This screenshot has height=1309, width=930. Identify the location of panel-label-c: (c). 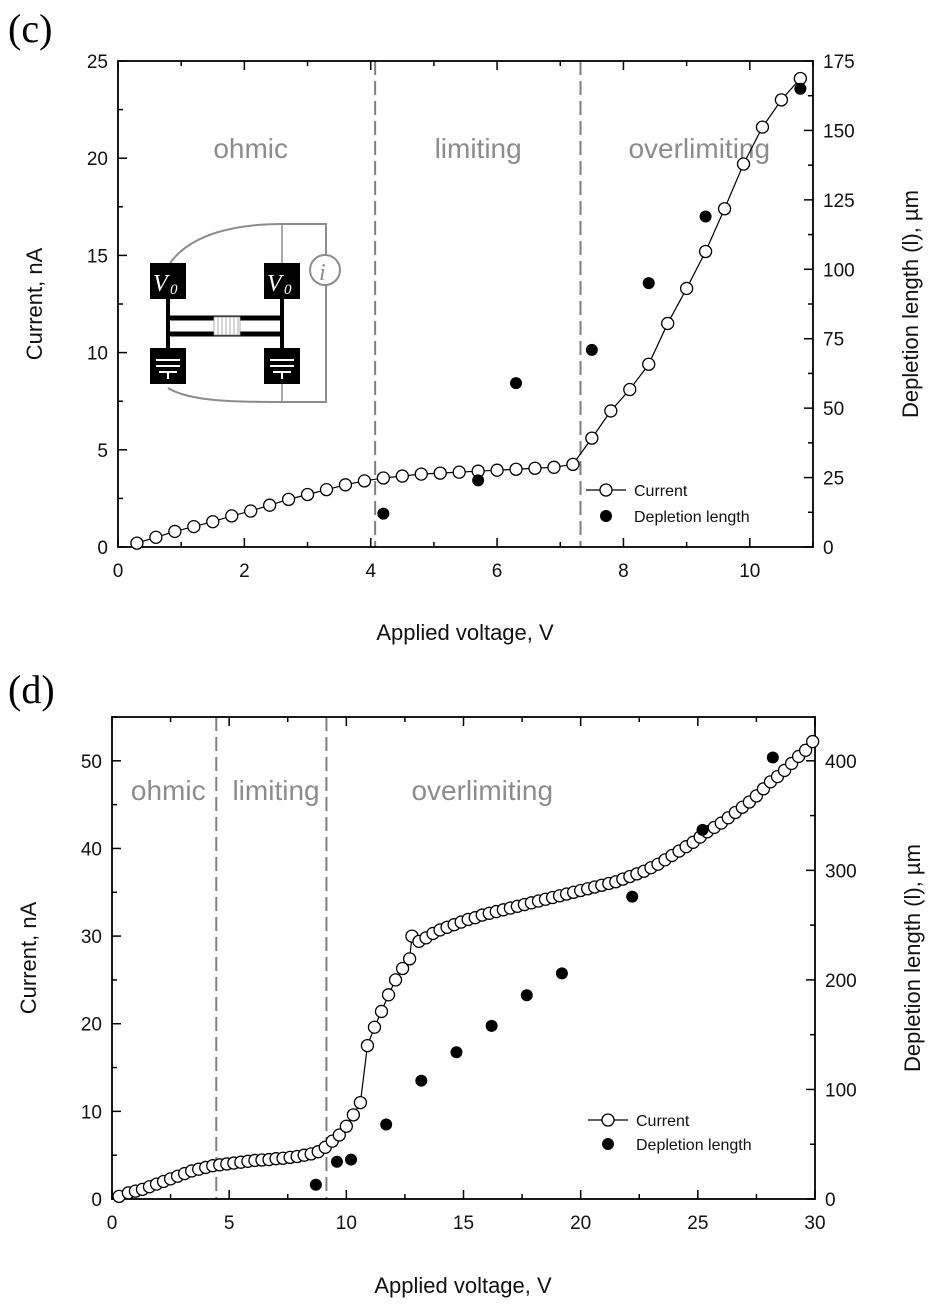
(30, 28).